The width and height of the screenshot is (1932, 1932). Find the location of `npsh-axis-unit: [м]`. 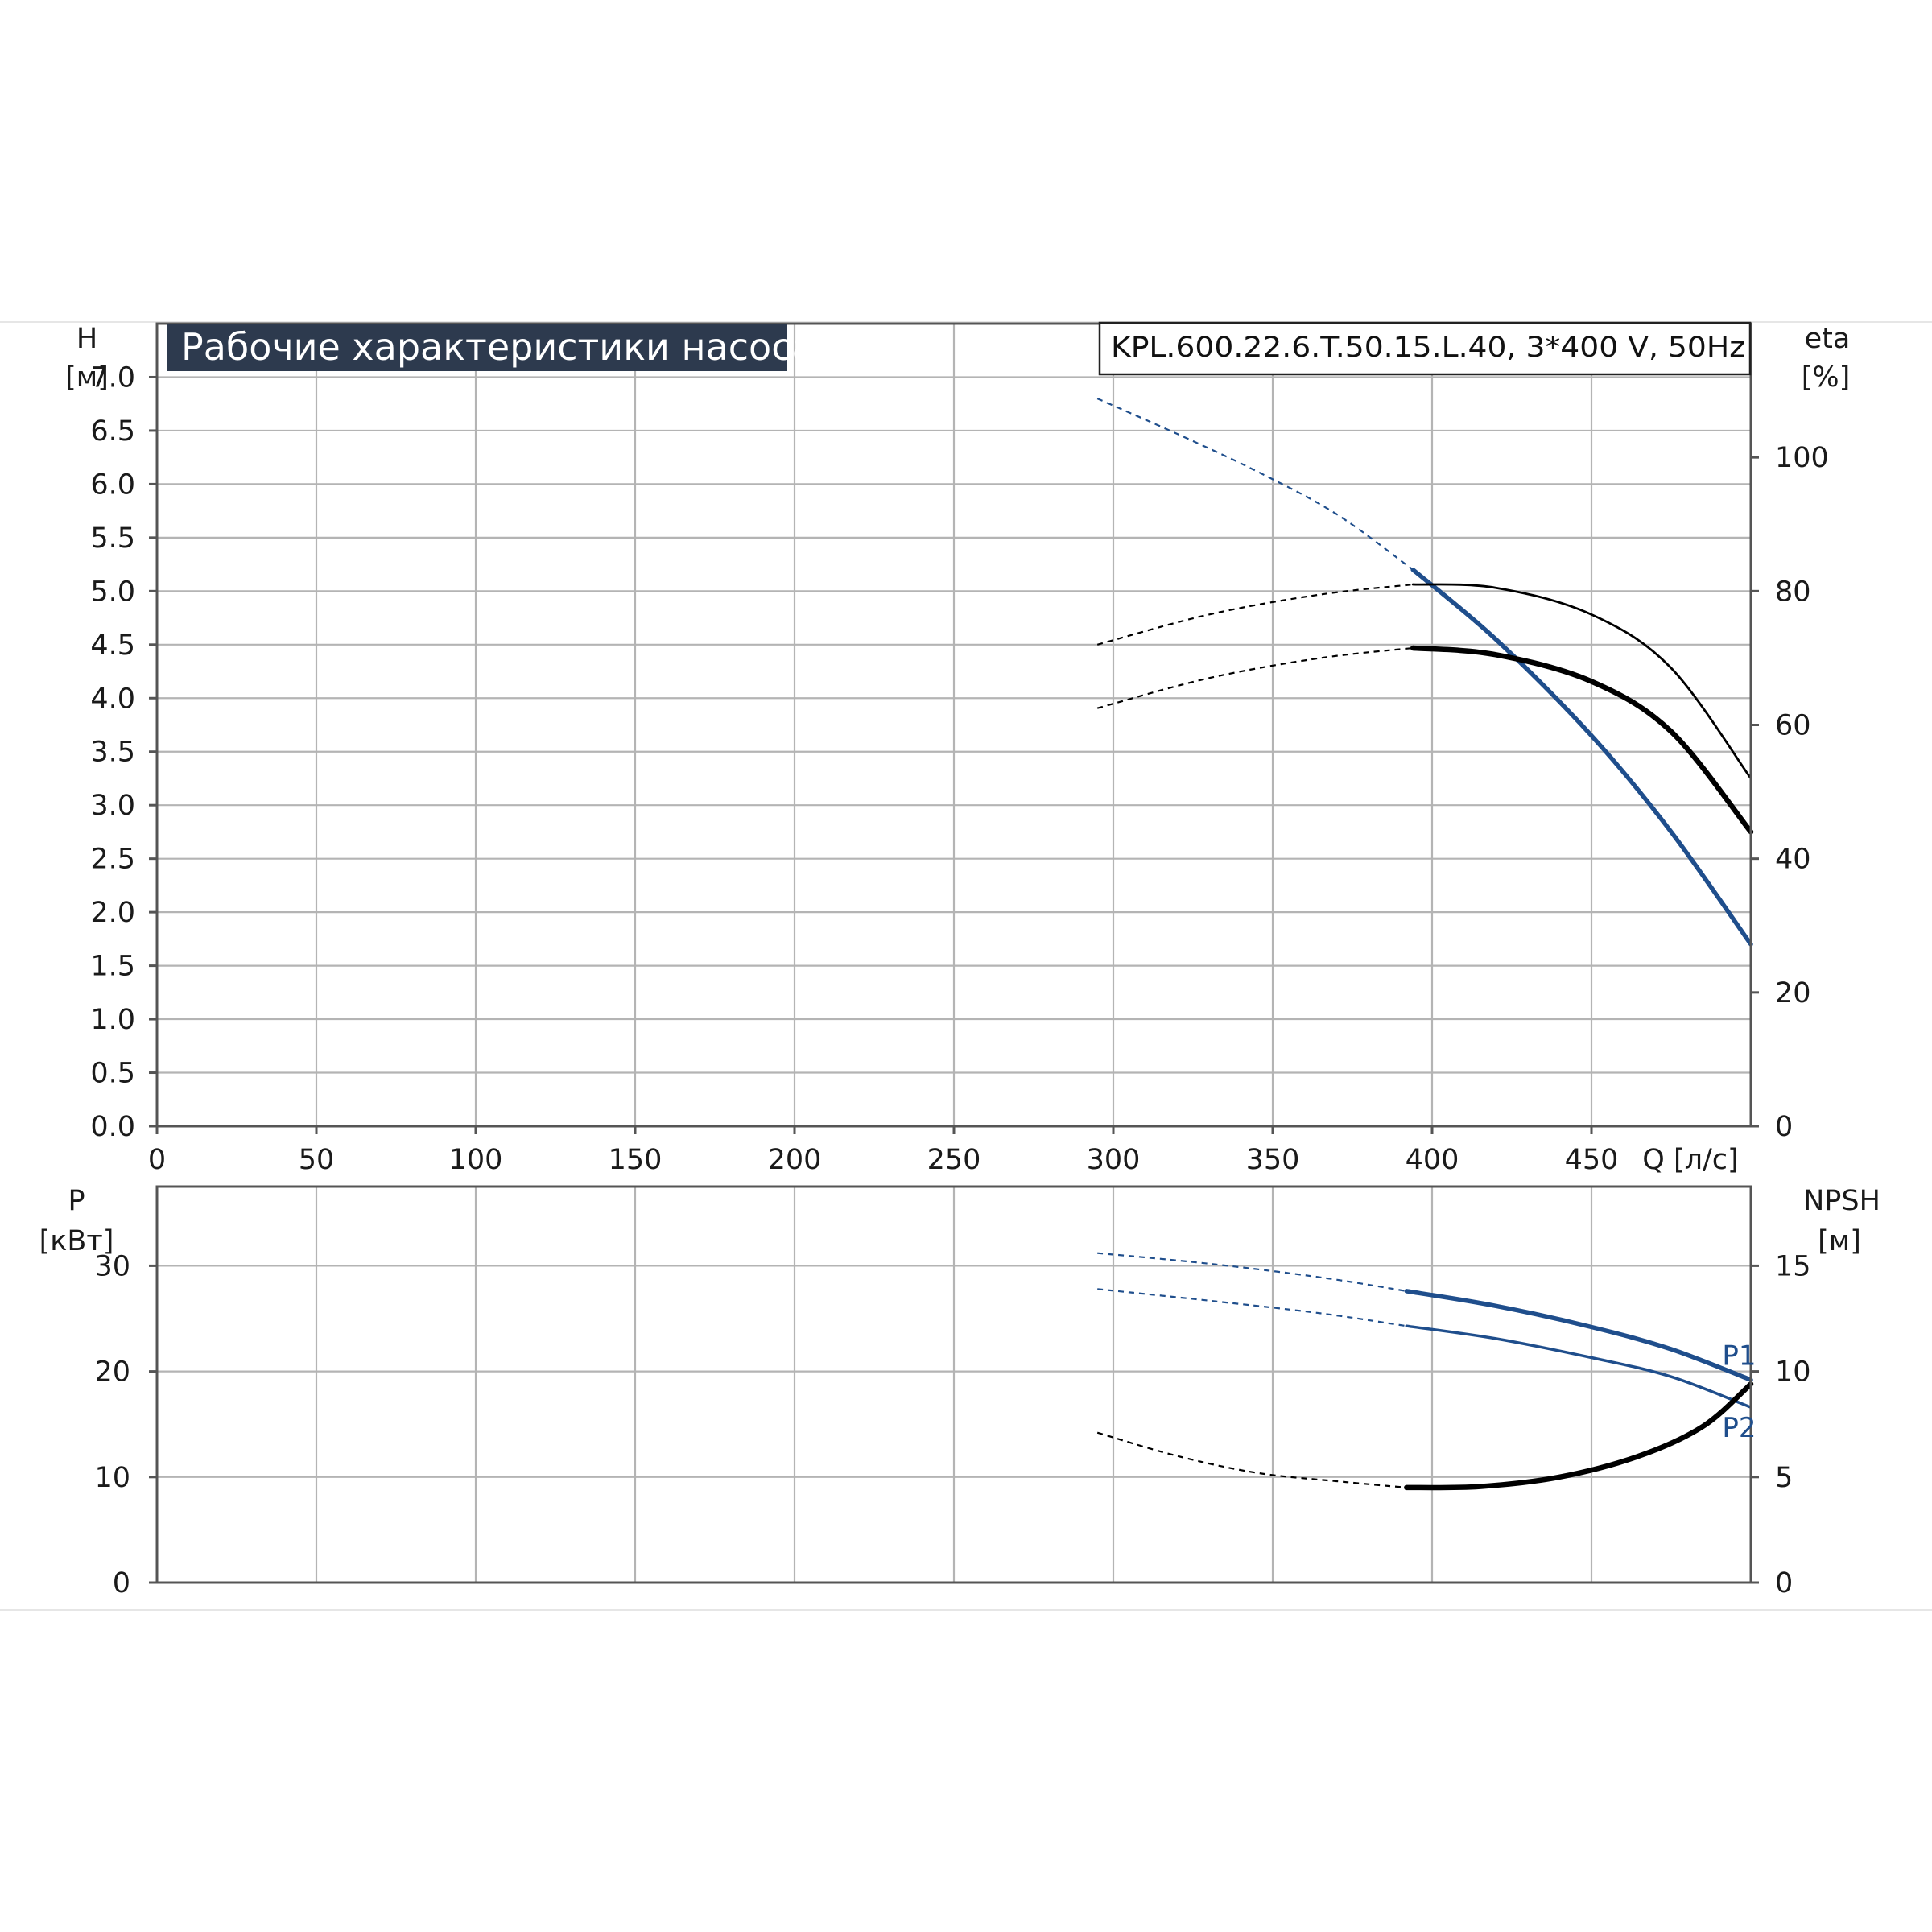

npsh-axis-unit: [м] is located at coordinates (1839, 1241).